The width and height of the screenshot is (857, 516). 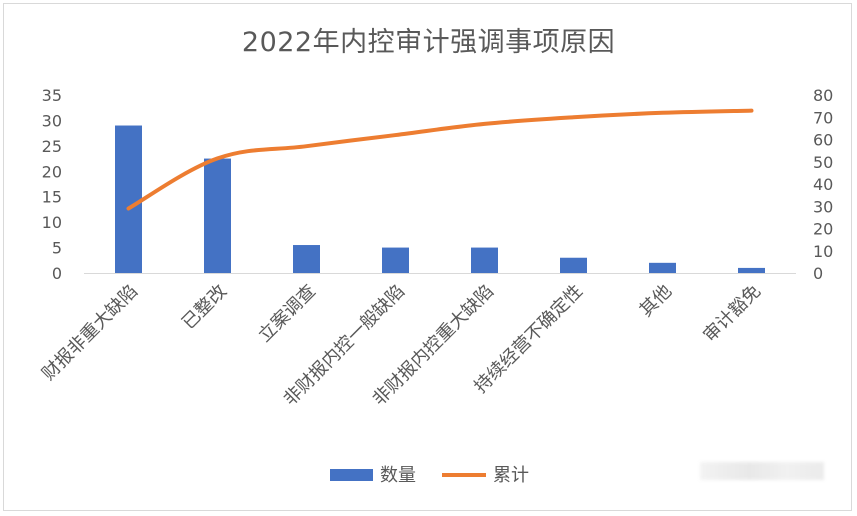 I want to click on category-label: 立案调查, so click(x=287, y=314).